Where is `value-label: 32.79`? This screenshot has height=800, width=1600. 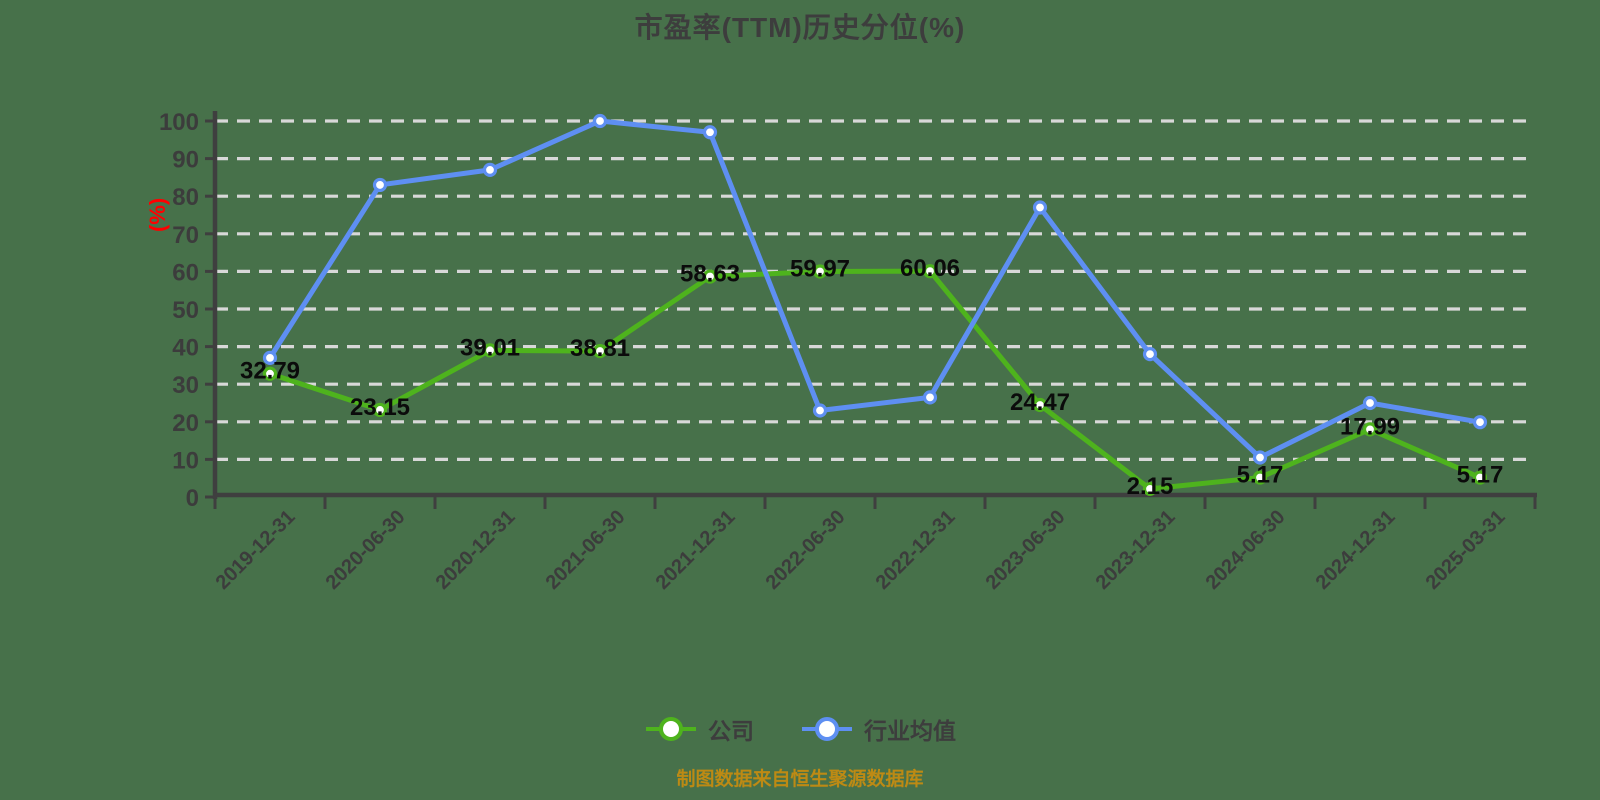 value-label: 32.79 is located at coordinates (270, 371).